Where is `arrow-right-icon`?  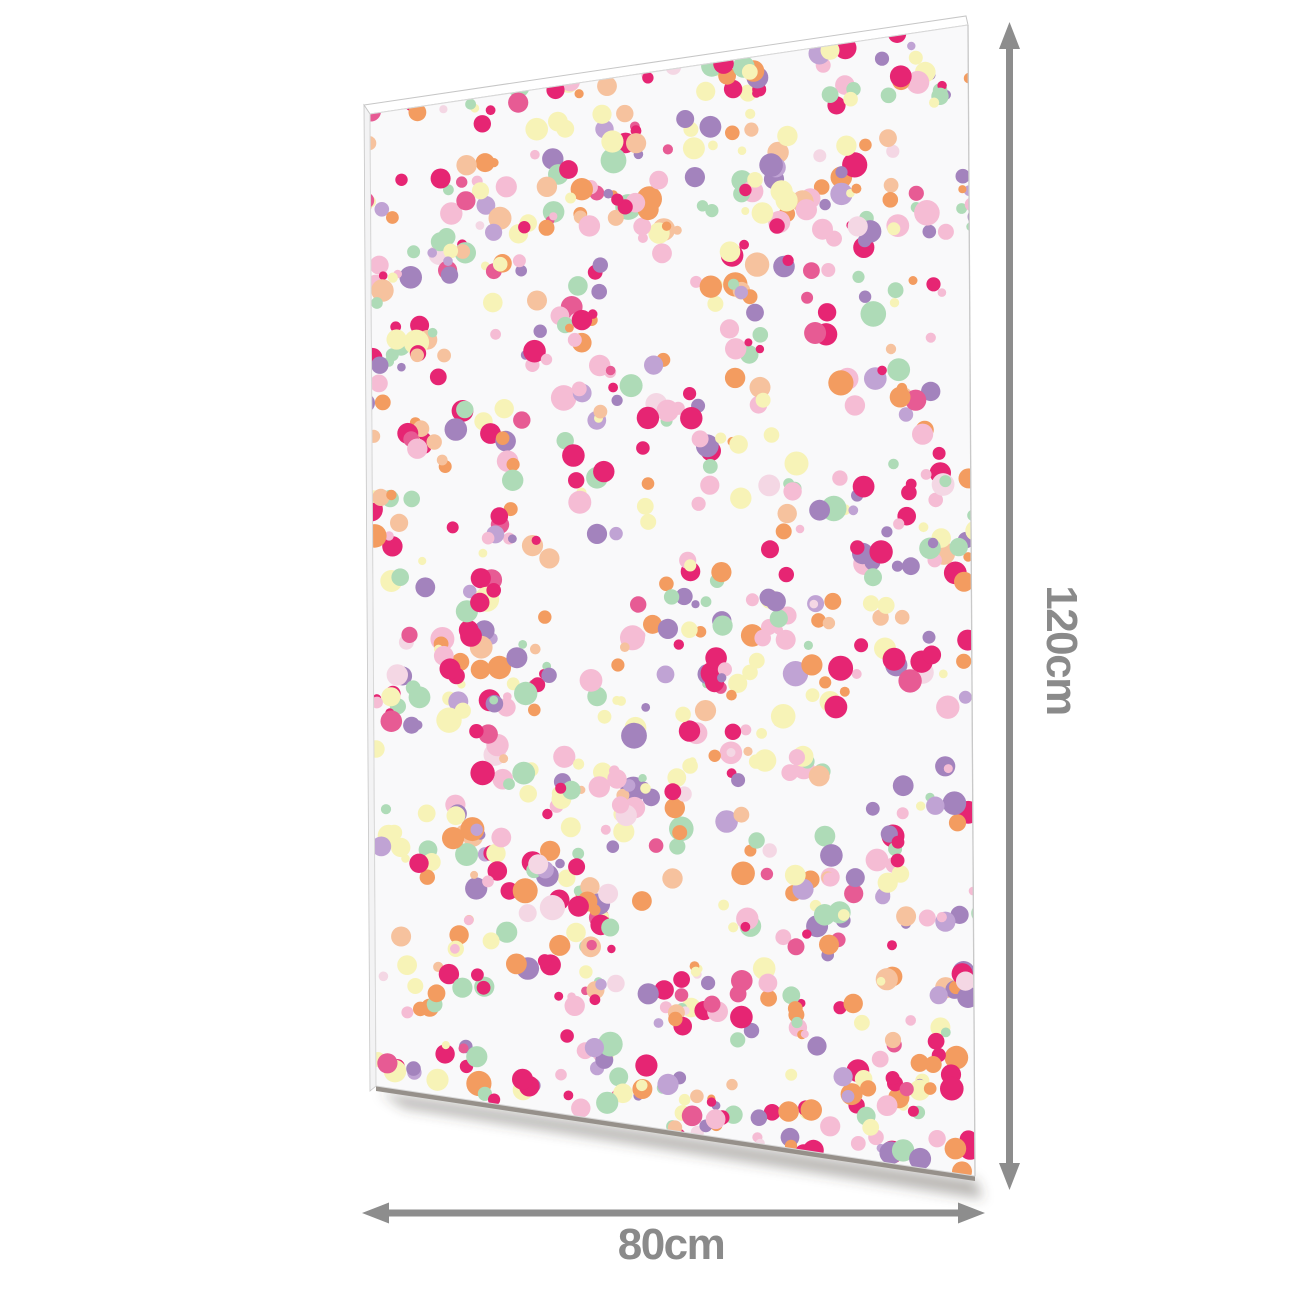 arrow-right-icon is located at coordinates (971, 1213).